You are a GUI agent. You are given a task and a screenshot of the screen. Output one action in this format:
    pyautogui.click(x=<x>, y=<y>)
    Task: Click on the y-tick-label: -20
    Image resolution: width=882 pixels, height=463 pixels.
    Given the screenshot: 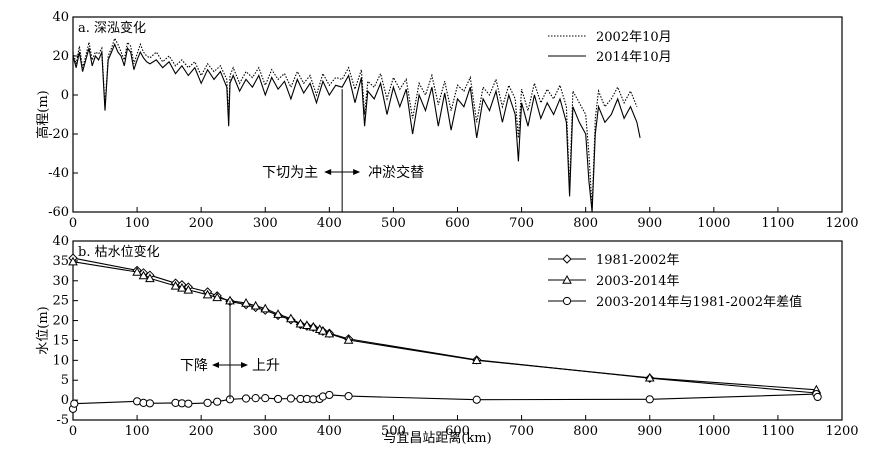 What is the action you would take?
    pyautogui.click(x=58, y=134)
    